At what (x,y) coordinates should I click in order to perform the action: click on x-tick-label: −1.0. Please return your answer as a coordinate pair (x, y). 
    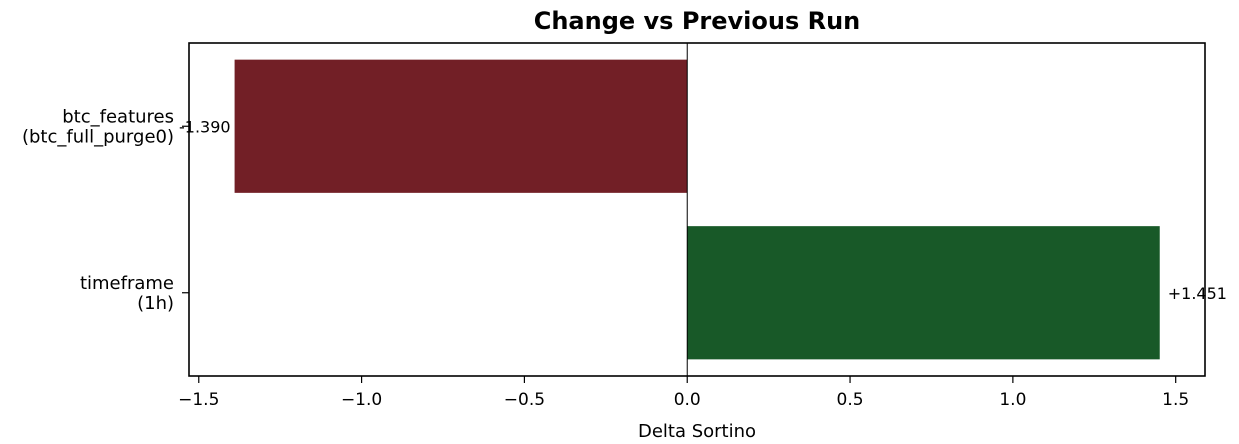
    Looking at the image, I should click on (361, 400).